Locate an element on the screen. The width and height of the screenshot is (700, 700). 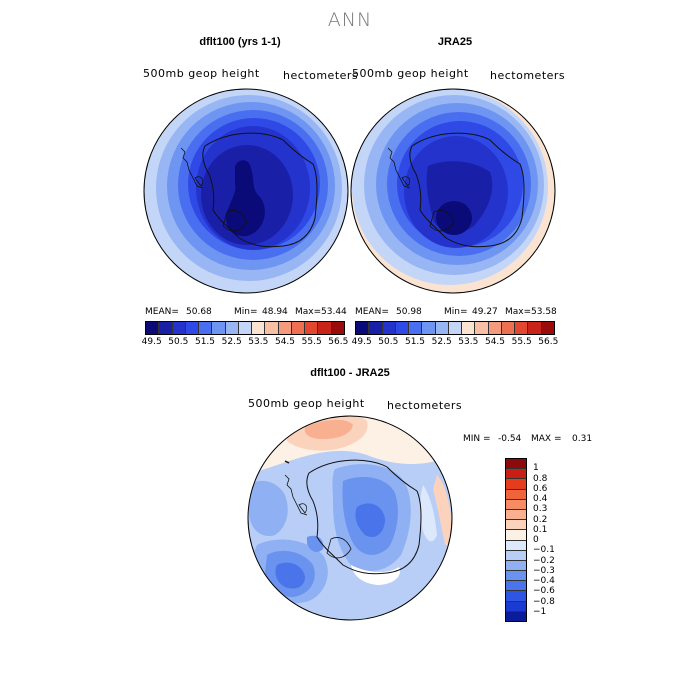
diff-field-label: 500mb geop height is located at coordinates (306, 403).